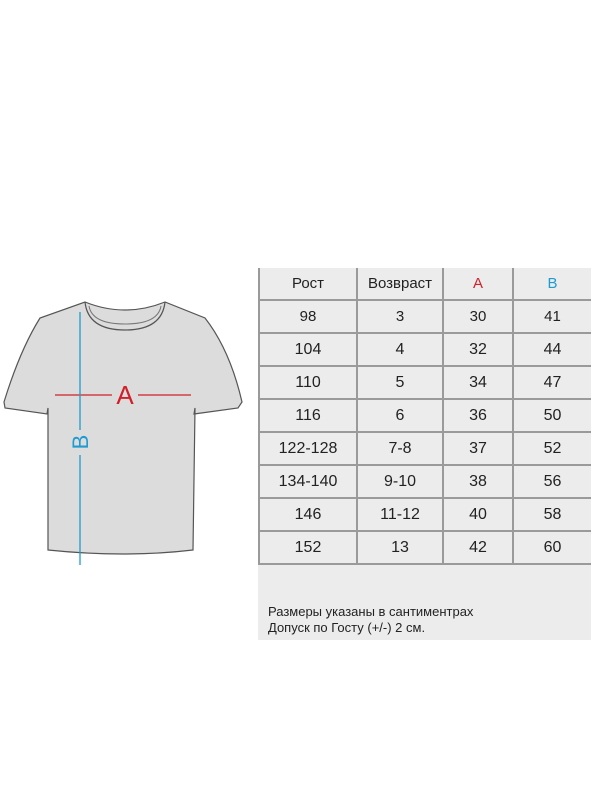  What do you see at coordinates (400, 383) in the screenshot?
I see `table-cell: 5` at bounding box center [400, 383].